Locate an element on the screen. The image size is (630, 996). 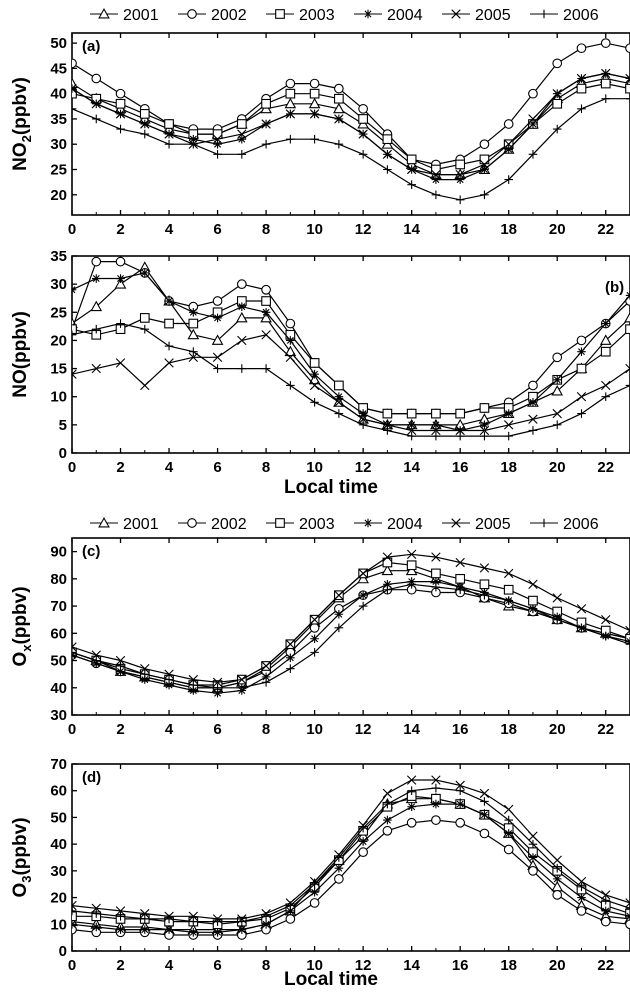
legend-mid-marker-2003 is located at coordinates (280, 523).